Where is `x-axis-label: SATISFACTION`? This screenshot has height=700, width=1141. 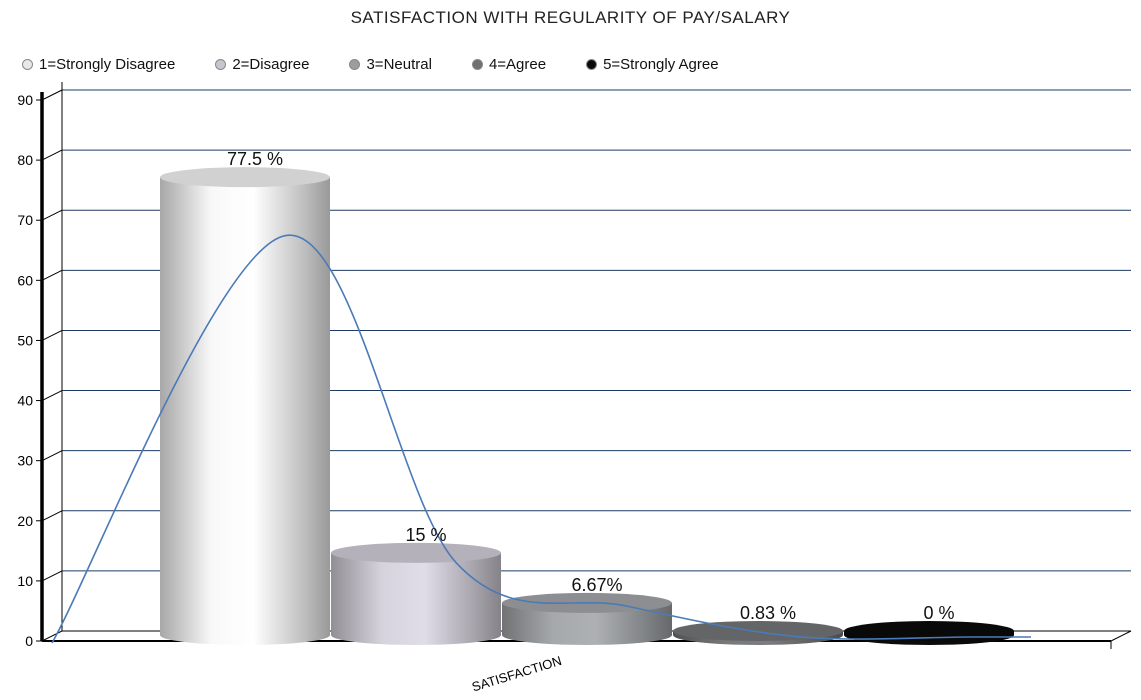
x-axis-label: SATISFACTION is located at coordinates (516, 674).